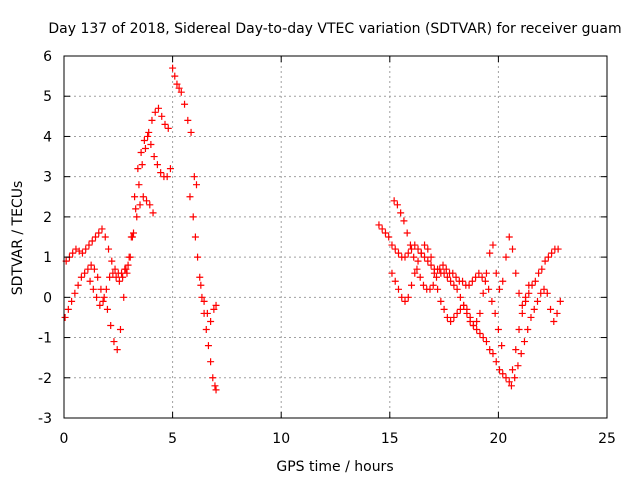 This screenshot has width=640, height=480. I want to click on series-satellite-track-G, so click(448, 273).